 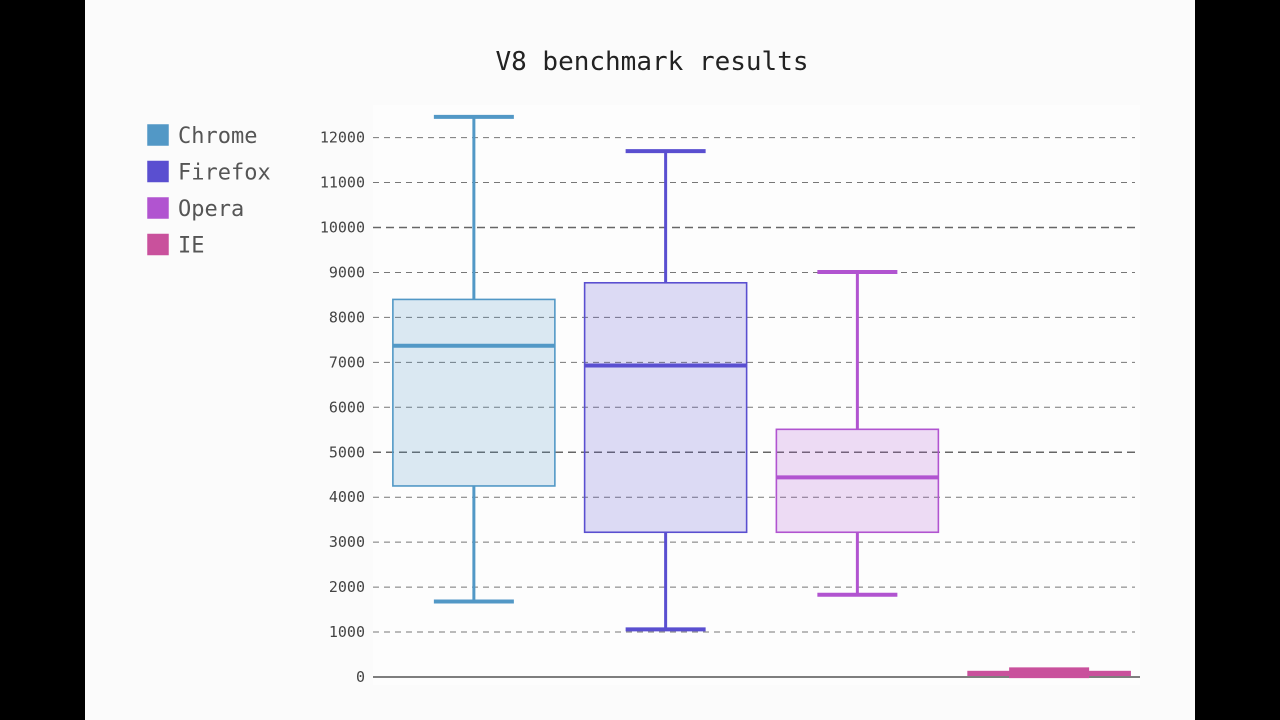 I want to click on box-body-opera, so click(x=857, y=481).